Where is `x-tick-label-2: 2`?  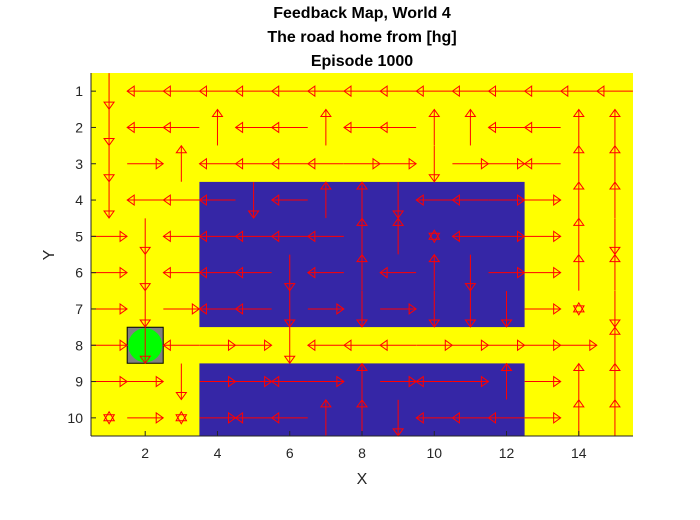 x-tick-label-2: 2 is located at coordinates (145, 453).